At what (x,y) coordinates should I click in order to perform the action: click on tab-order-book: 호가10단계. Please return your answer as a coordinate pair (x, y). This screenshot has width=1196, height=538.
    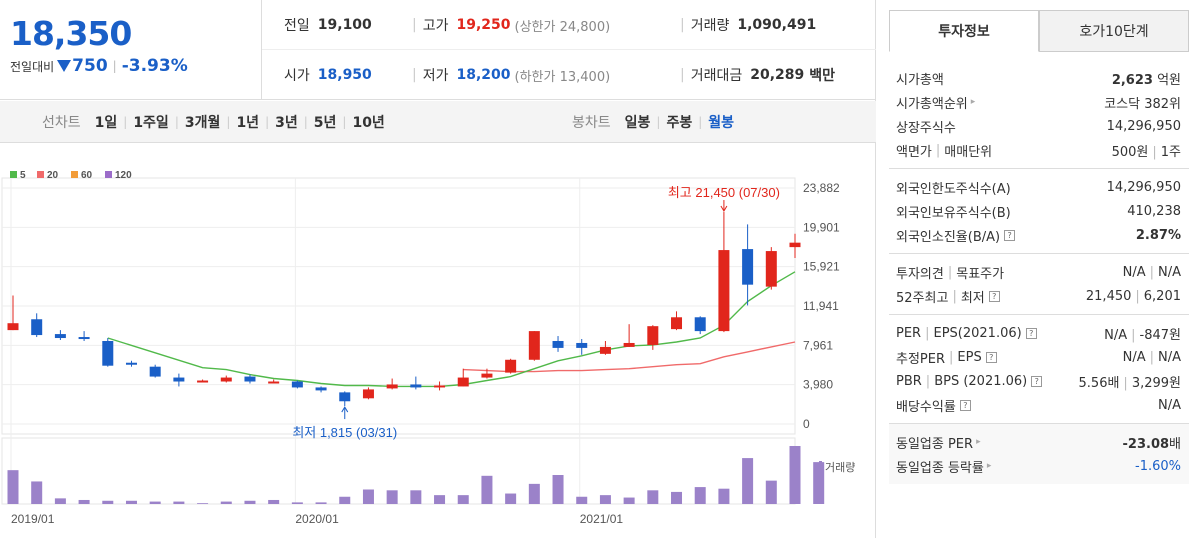
    Looking at the image, I should click on (1114, 31).